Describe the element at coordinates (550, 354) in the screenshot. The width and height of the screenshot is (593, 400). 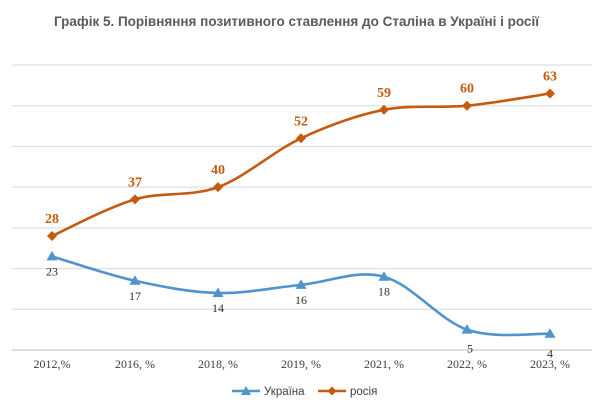
I see `data-label-ukraine: 4` at that location.